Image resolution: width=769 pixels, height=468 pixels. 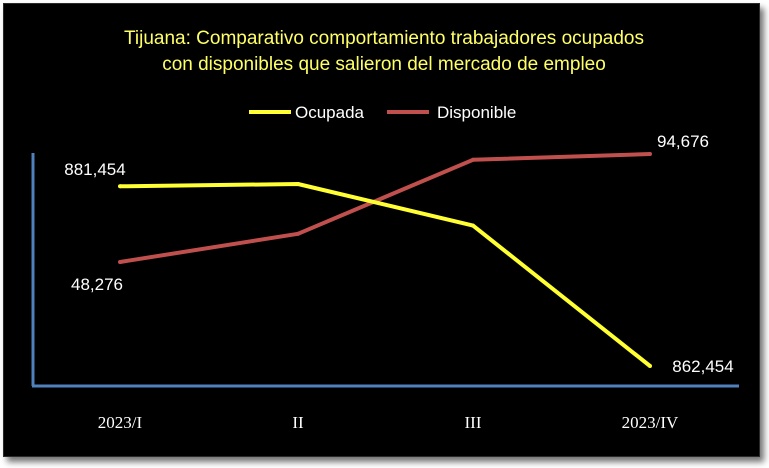 What do you see at coordinates (476, 112) in the screenshot?
I see `legend-label-disponible: Disponible` at bounding box center [476, 112].